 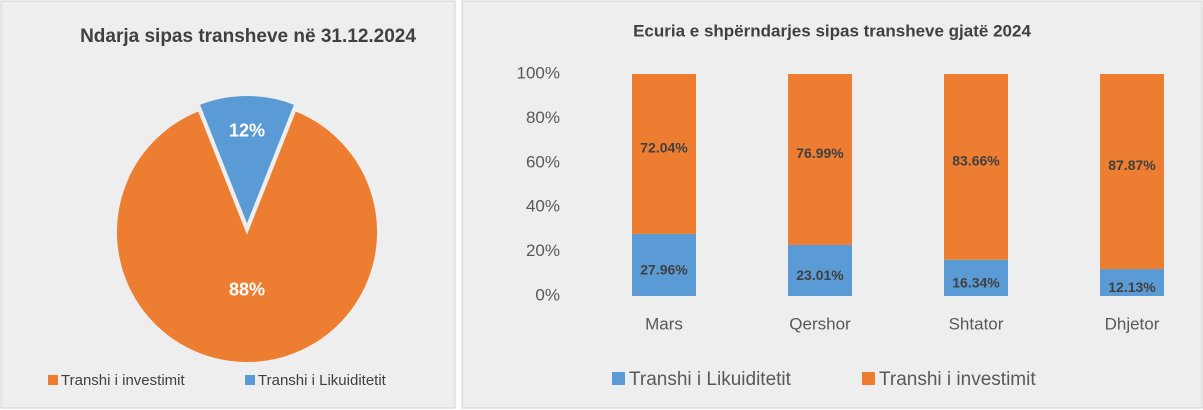 What do you see at coordinates (543, 161) in the screenshot?
I see `y-tick-label: 60%` at bounding box center [543, 161].